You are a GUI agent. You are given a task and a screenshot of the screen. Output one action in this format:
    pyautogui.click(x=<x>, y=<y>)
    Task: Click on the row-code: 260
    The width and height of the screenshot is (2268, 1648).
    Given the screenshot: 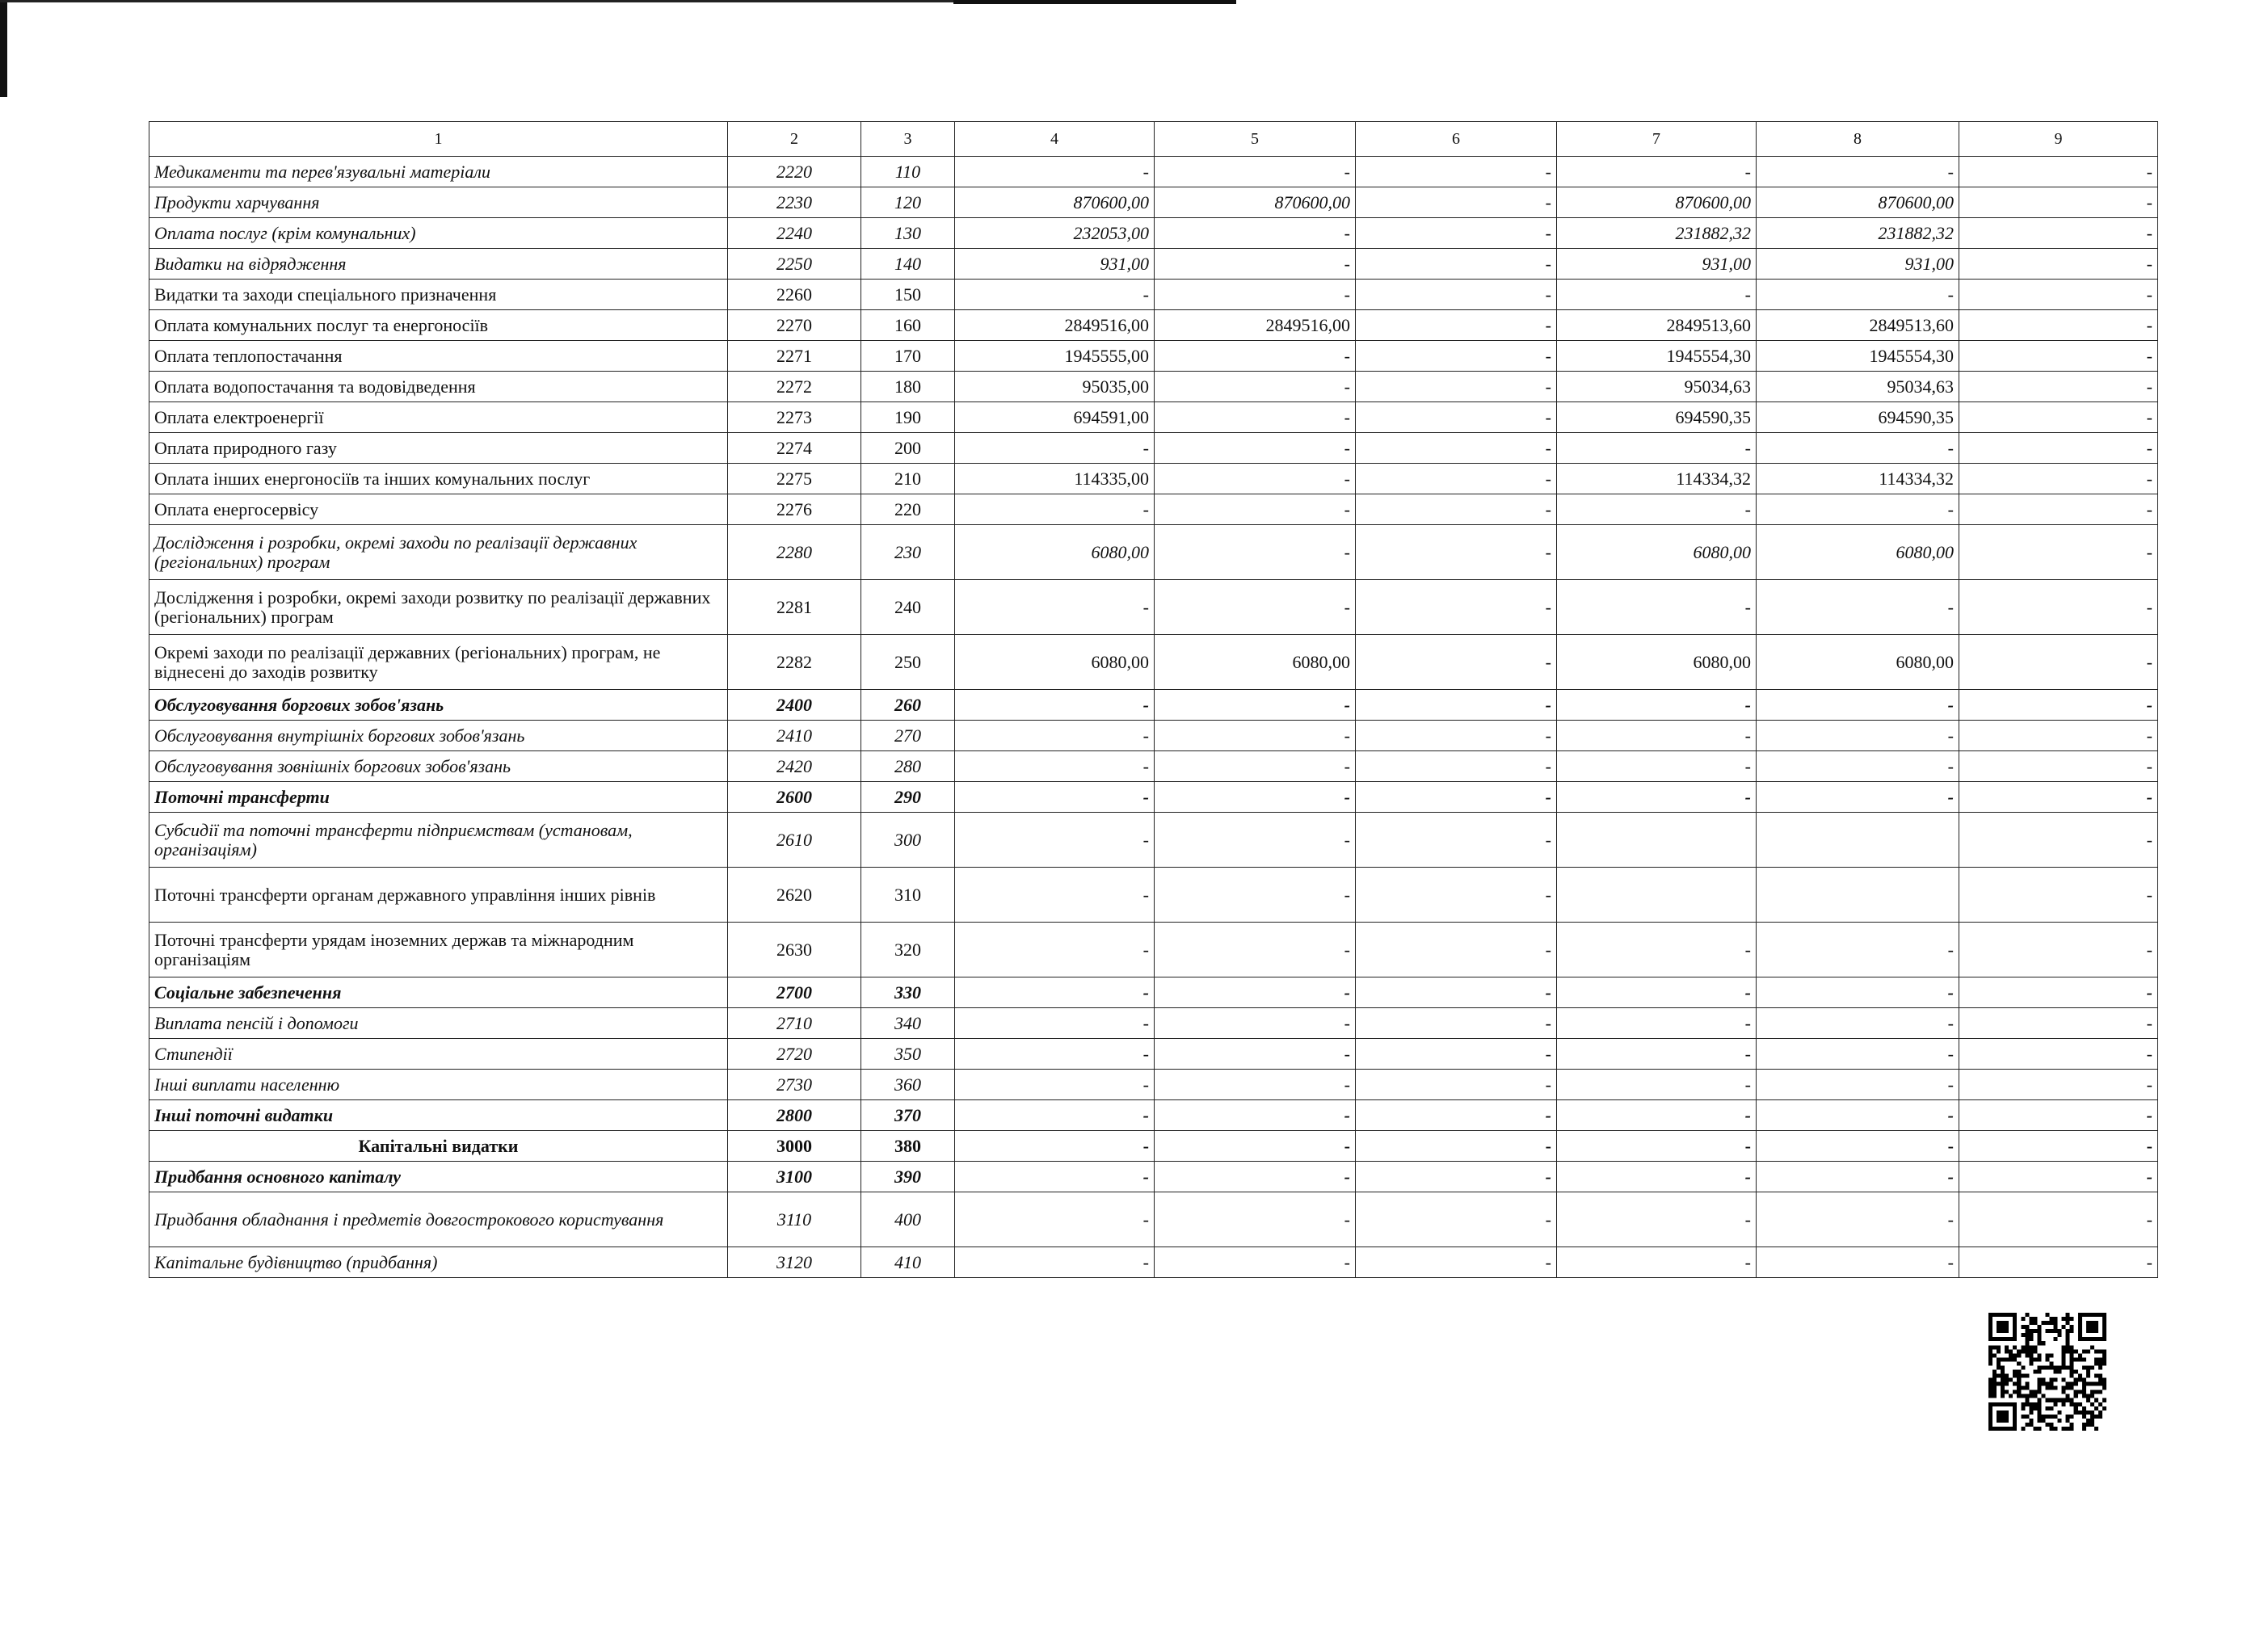 What is the action you would take?
    pyautogui.click(x=907, y=705)
    